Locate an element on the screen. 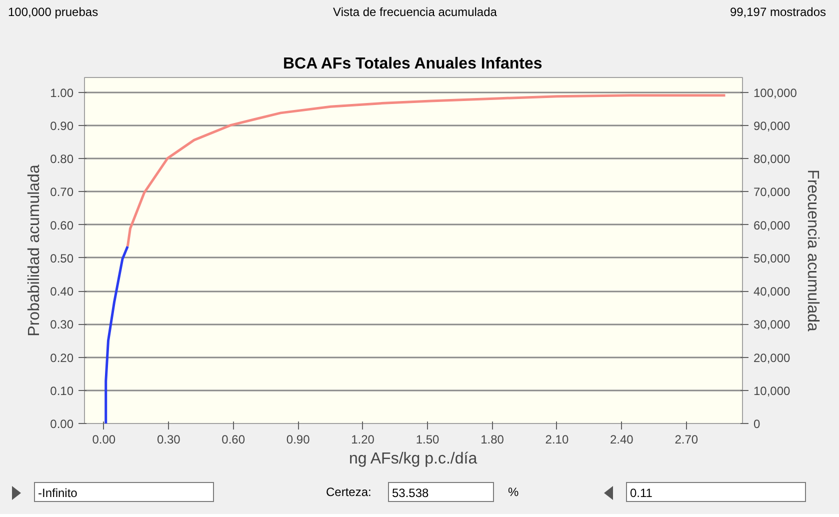 Image resolution: width=839 pixels, height=517 pixels. chart-title: BCA AFs Totales Anuales Infantes is located at coordinates (412, 64).